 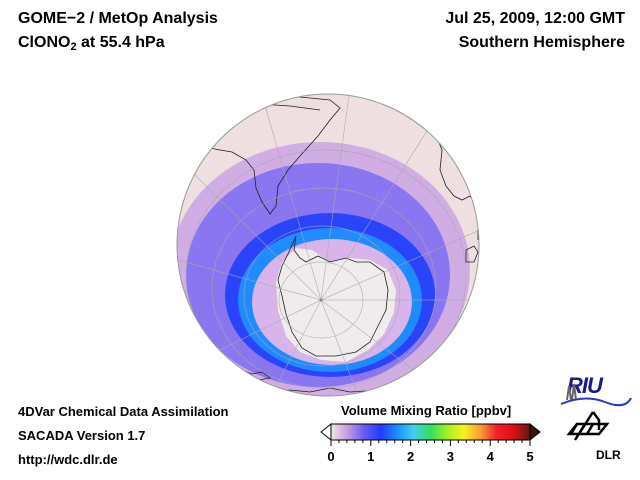 I want to click on antarctica-low-region, so click(x=336, y=305).